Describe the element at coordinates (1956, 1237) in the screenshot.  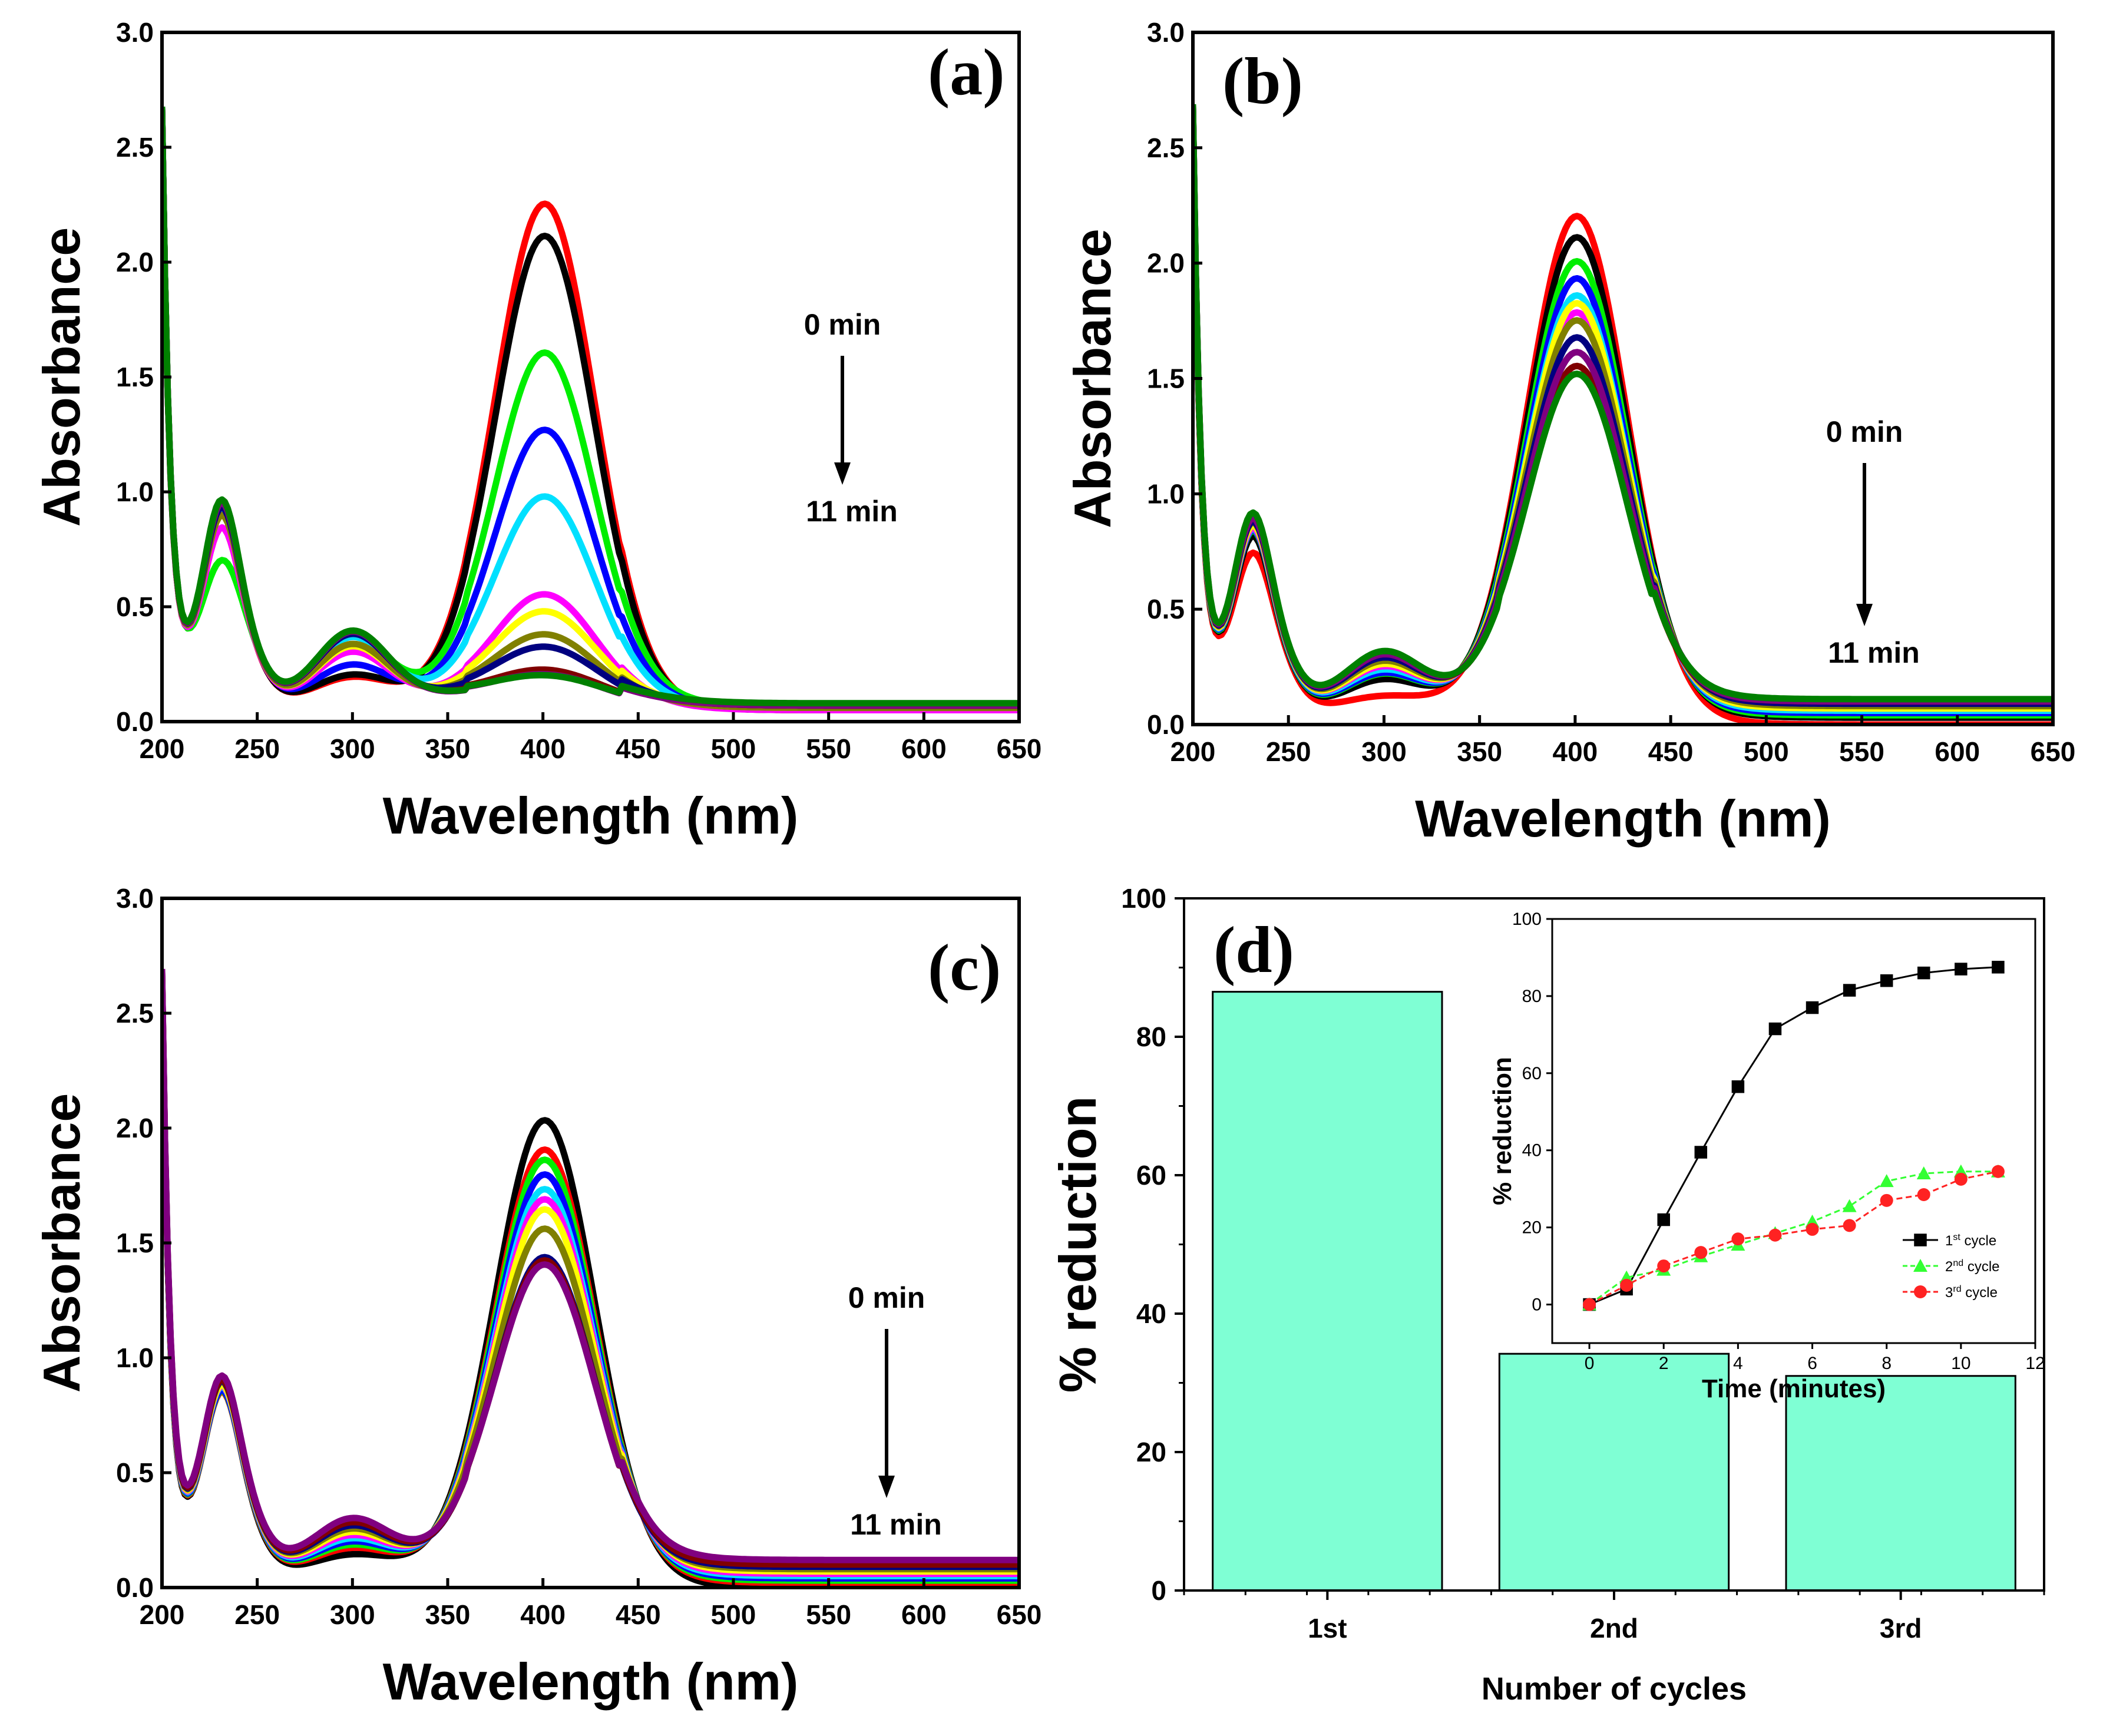
I see `legend-suffix: st` at that location.